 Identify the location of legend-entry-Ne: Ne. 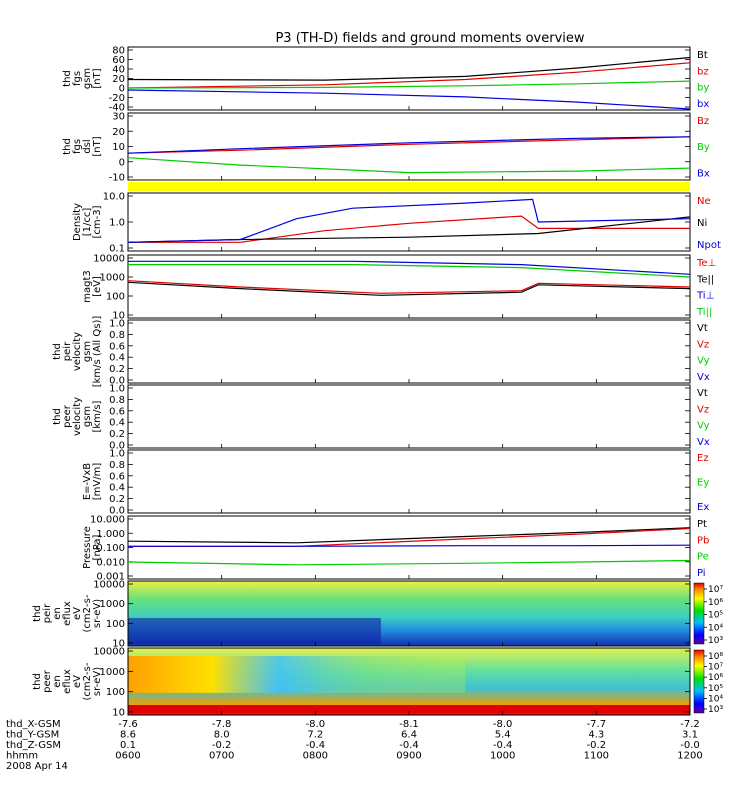
(704, 201).